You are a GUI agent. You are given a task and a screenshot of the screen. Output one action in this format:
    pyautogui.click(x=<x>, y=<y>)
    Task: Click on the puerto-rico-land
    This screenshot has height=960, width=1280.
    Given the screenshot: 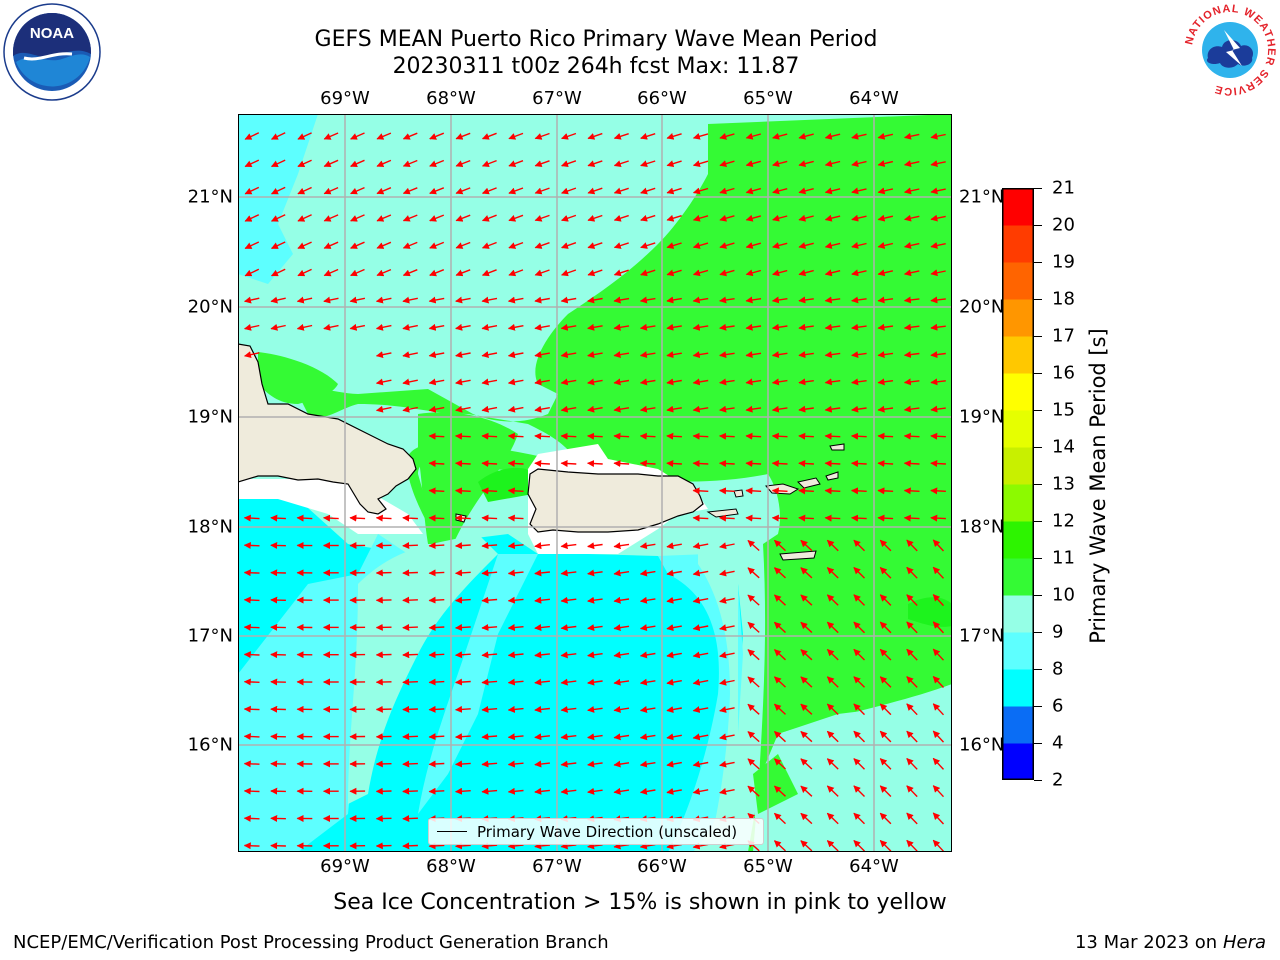 What is the action you would take?
    pyautogui.click(x=615, y=500)
    